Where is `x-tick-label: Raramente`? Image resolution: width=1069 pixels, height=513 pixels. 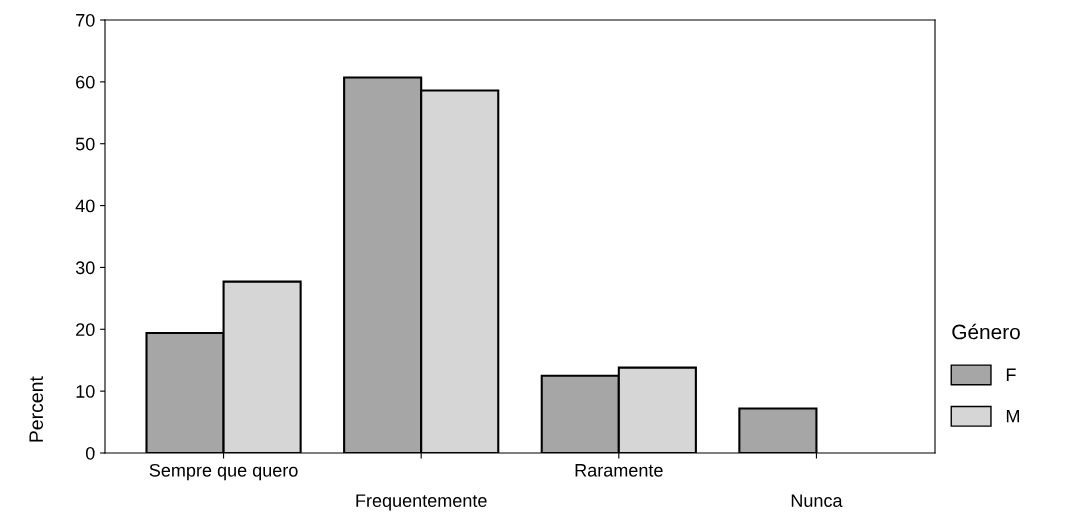
x-tick-label: Raramente is located at coordinates (619, 470).